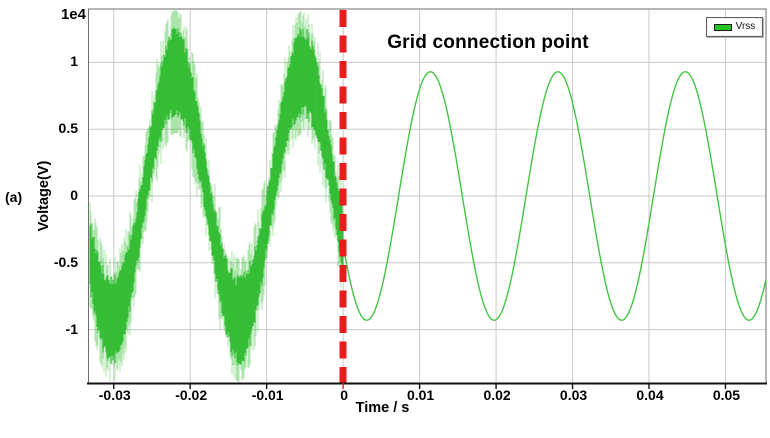  I want to click on x-axis-ticks, so click(420, 386).